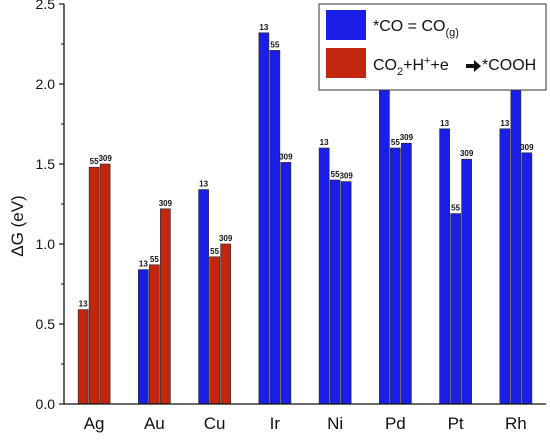  What do you see at coordinates (46, 84) in the screenshot?
I see `y-tick-label: 2.0` at bounding box center [46, 84].